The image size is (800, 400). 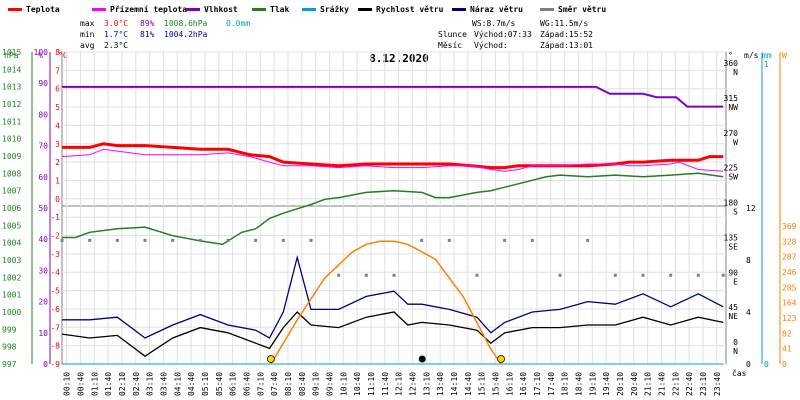 I want to click on stats-max-label: max, so click(x=87, y=23).